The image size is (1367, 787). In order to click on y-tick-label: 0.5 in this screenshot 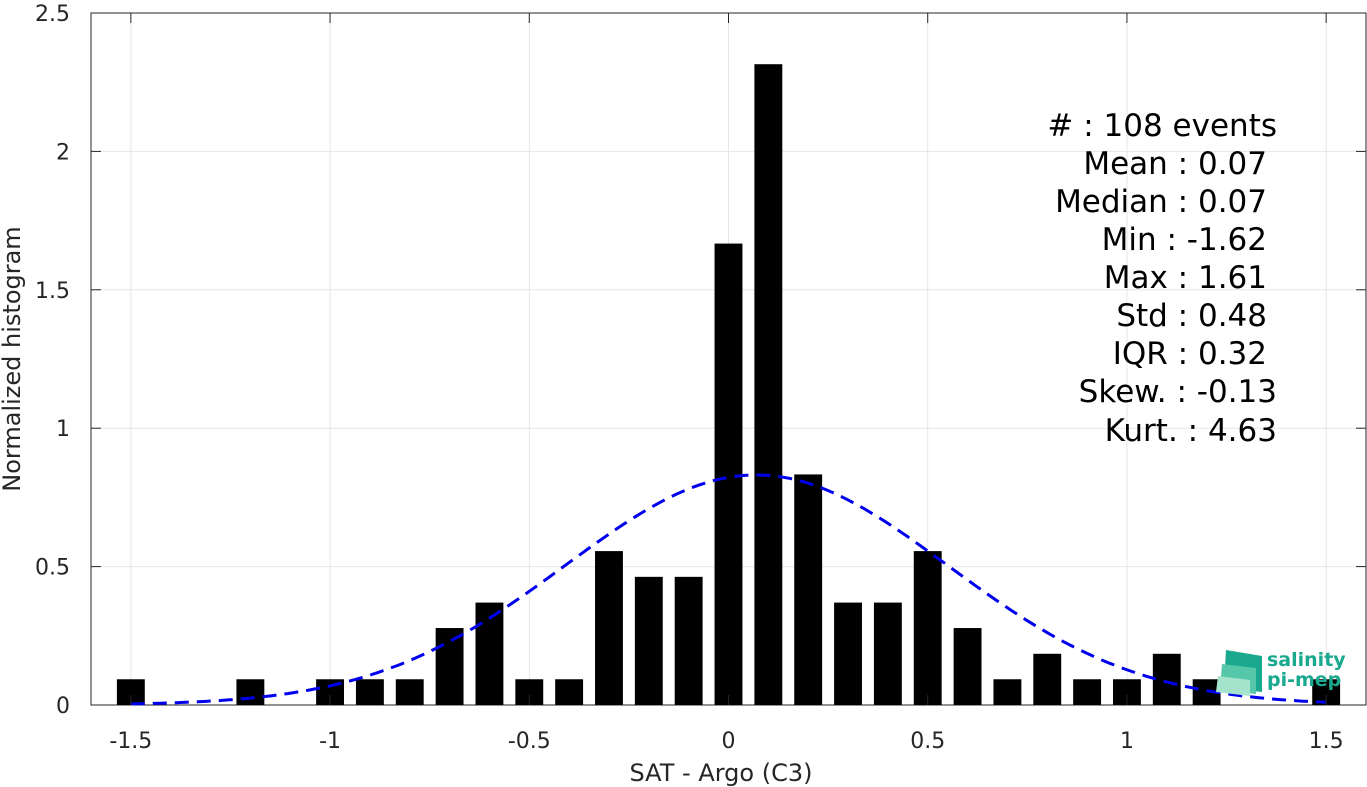, I will do `click(52, 568)`.